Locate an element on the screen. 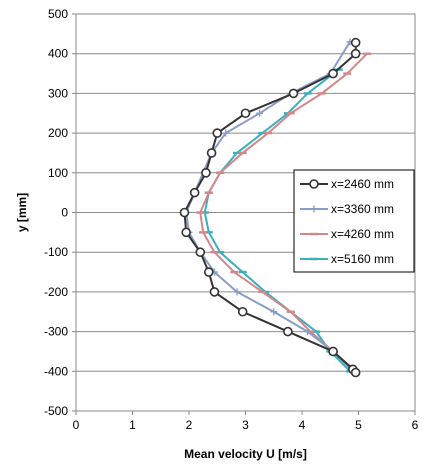 The width and height of the screenshot is (435, 473). y-tick-label-7: 200 is located at coordinates (58, 133).